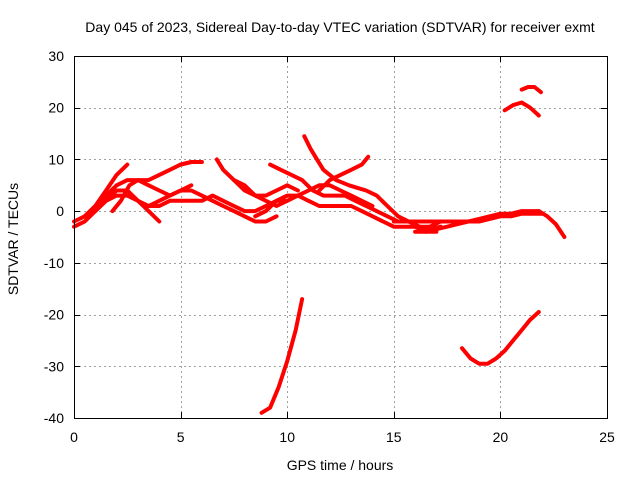 This screenshot has width=640, height=480. I want to click on y-tick-label: -40, so click(54, 418).